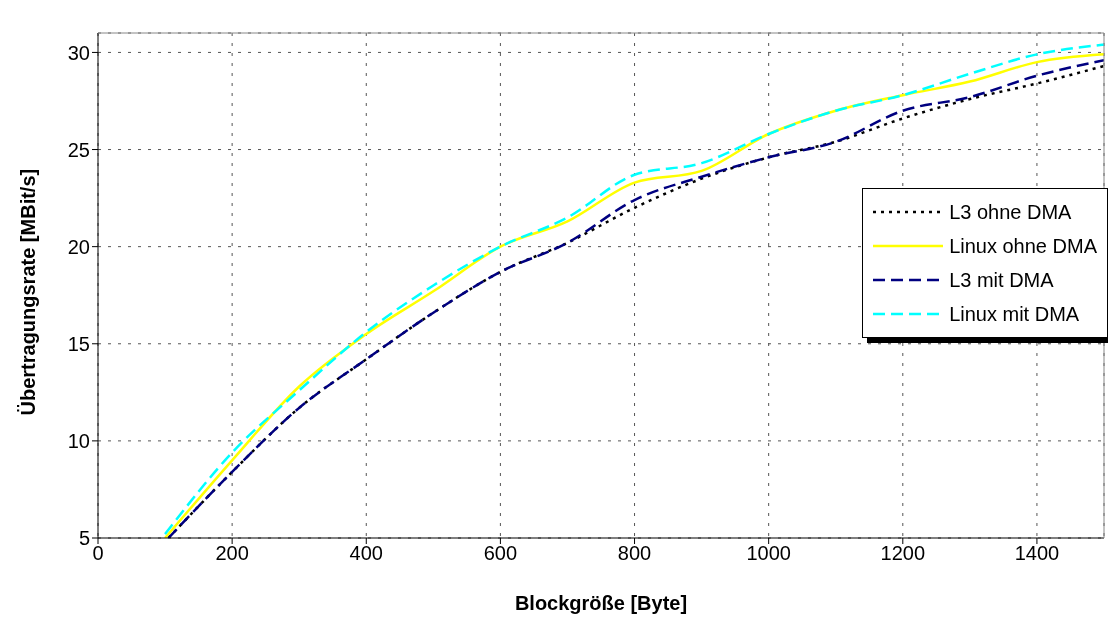 This screenshot has height=630, width=1108. I want to click on legend-label: Linux ohne DMA, so click(1023, 246).